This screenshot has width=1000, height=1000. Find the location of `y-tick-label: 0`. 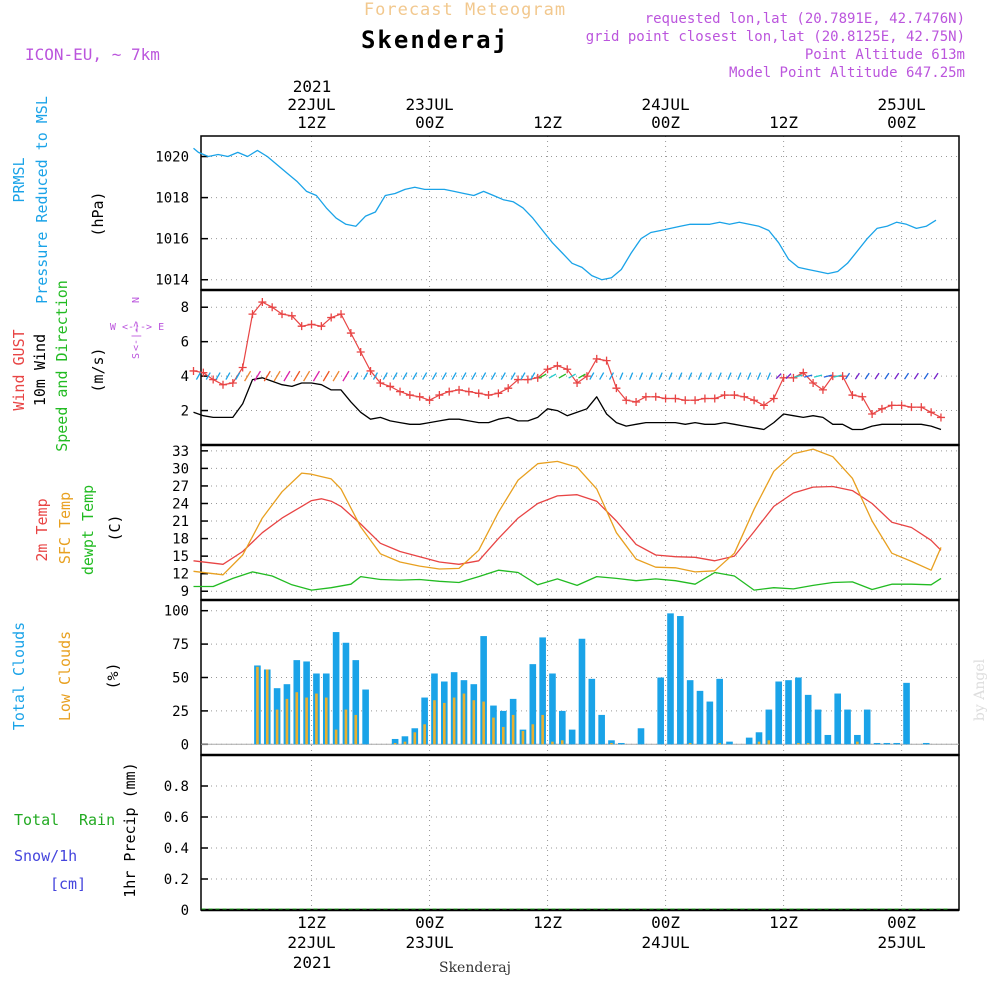

y-tick-label: 0 is located at coordinates (185, 911).